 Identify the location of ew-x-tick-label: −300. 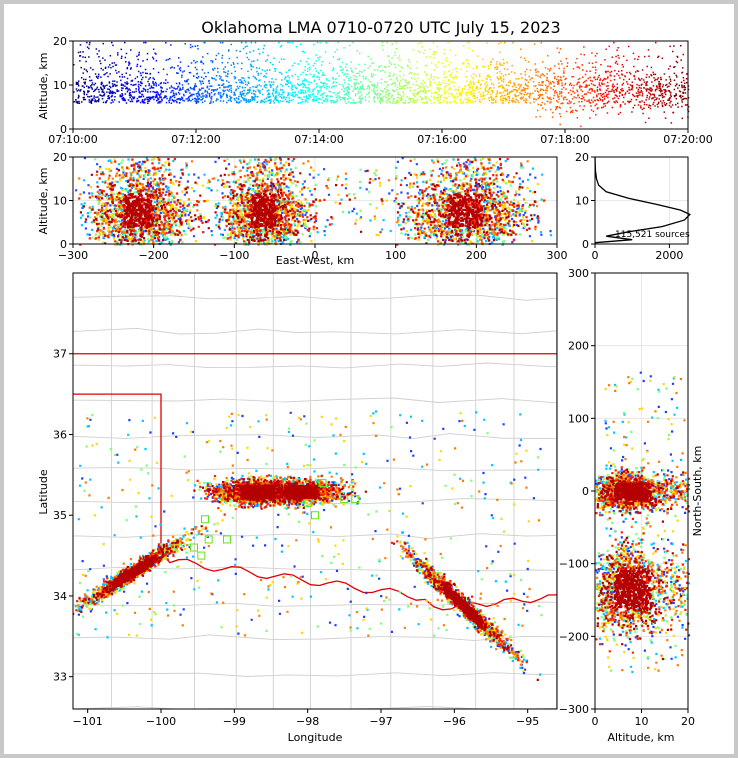
(73, 255).